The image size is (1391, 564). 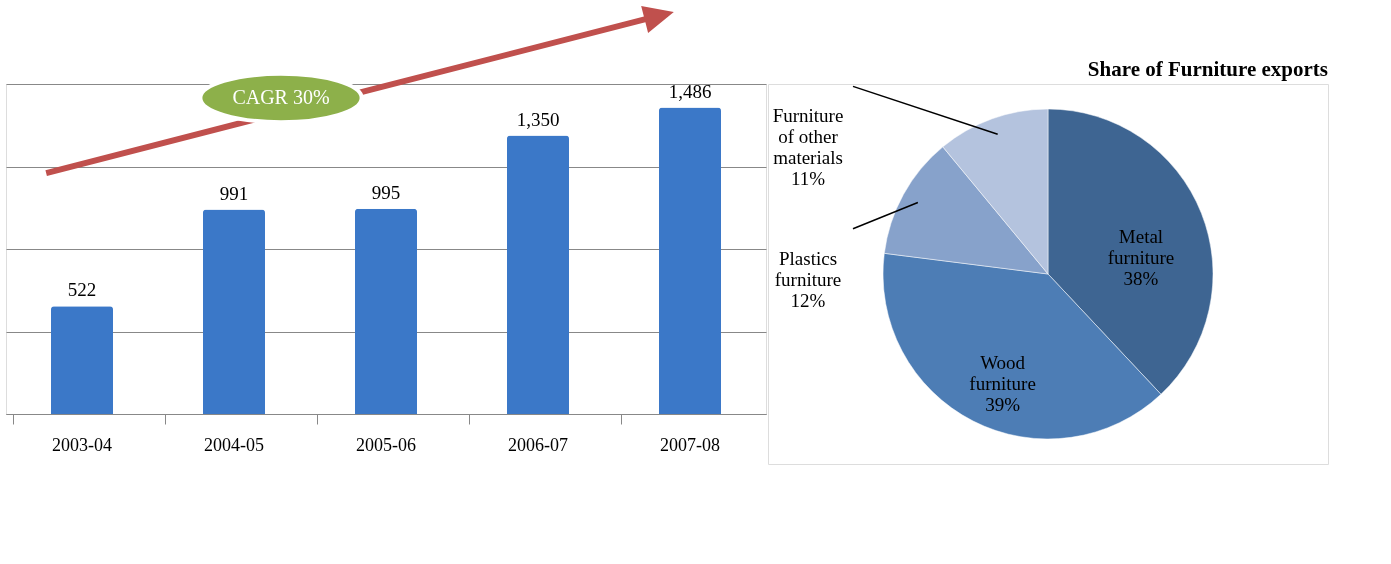 I want to click on slice-label: Wood furniture, so click(x=1002, y=373).